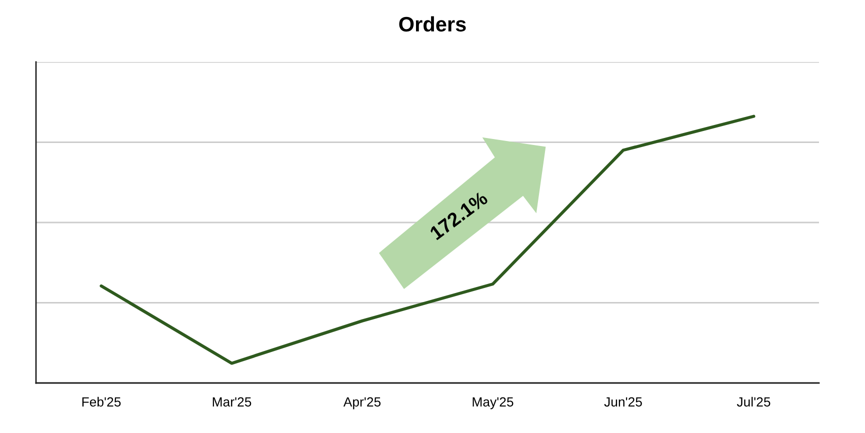 This screenshot has width=865, height=433. I want to click on x-tick-label: Apr'25, so click(362, 403).